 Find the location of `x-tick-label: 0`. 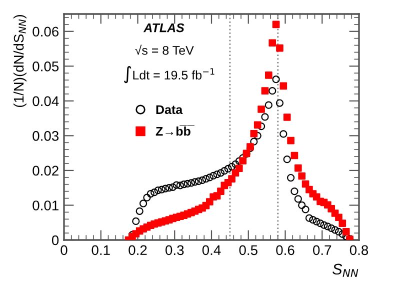

x-tick-label: 0 is located at coordinates (64, 250).